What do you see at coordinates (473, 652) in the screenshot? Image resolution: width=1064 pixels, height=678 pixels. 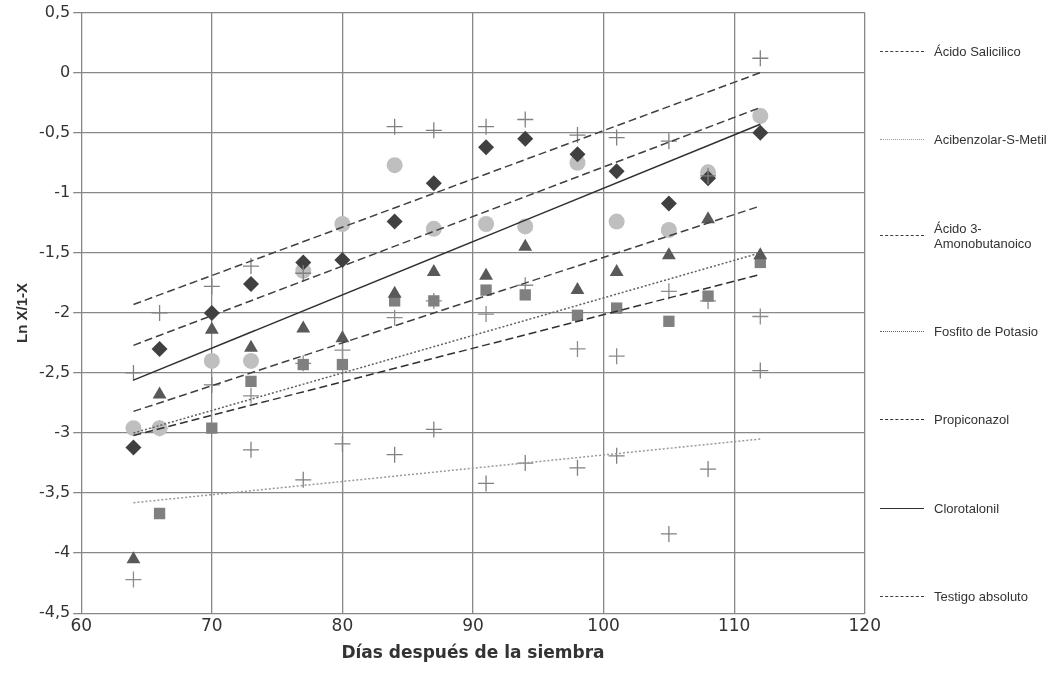 I see `x-axis-title: Días después de la siembra` at bounding box center [473, 652].